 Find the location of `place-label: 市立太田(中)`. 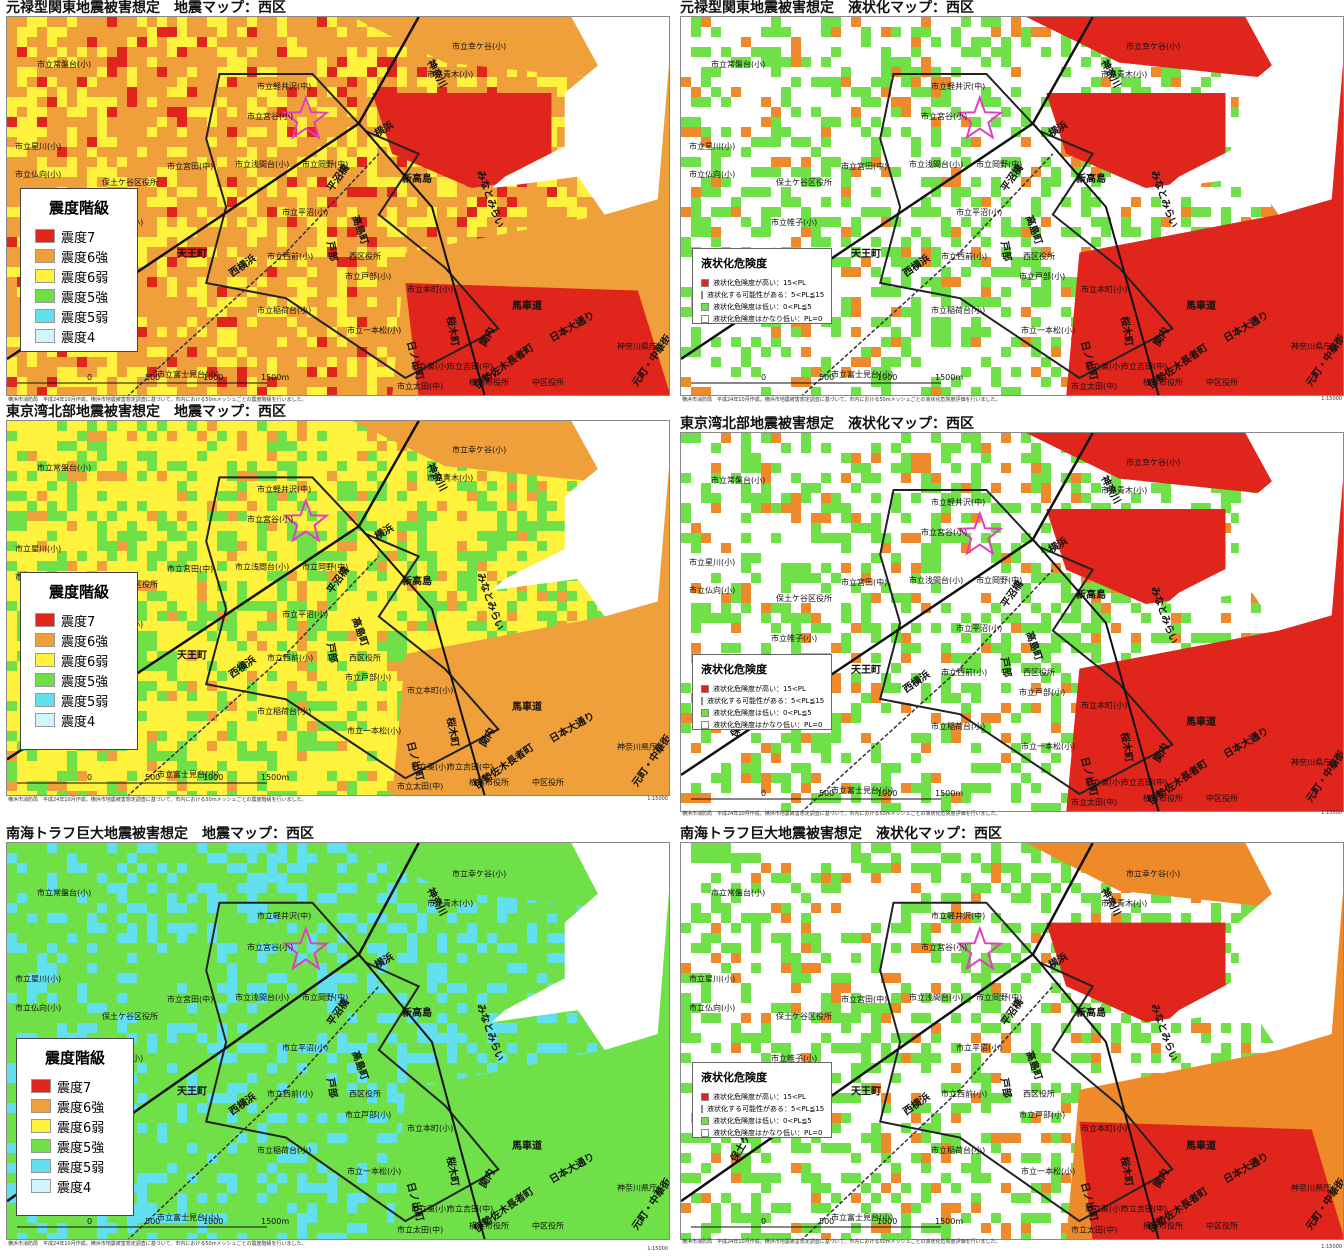

place-label: 市立太田(中) is located at coordinates (420, 386).